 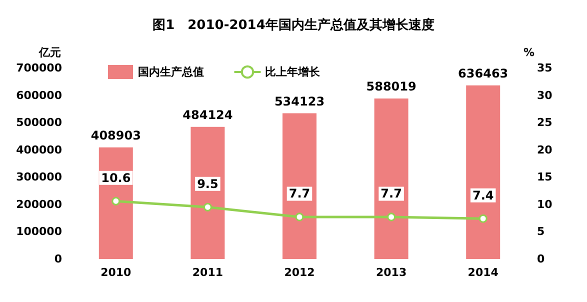 What do you see at coordinates (293, 25) in the screenshot?
I see `chart-title: 图1 2010-2014年国内生产总值及其增长速度` at bounding box center [293, 25].